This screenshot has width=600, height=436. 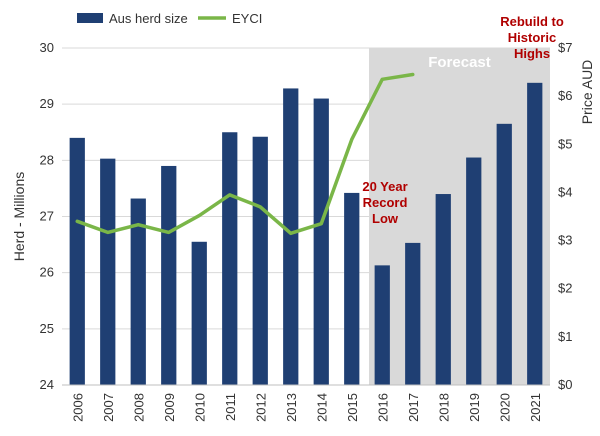 What do you see at coordinates (565, 288) in the screenshot?
I see `y2-tick-label: $2` at bounding box center [565, 288].